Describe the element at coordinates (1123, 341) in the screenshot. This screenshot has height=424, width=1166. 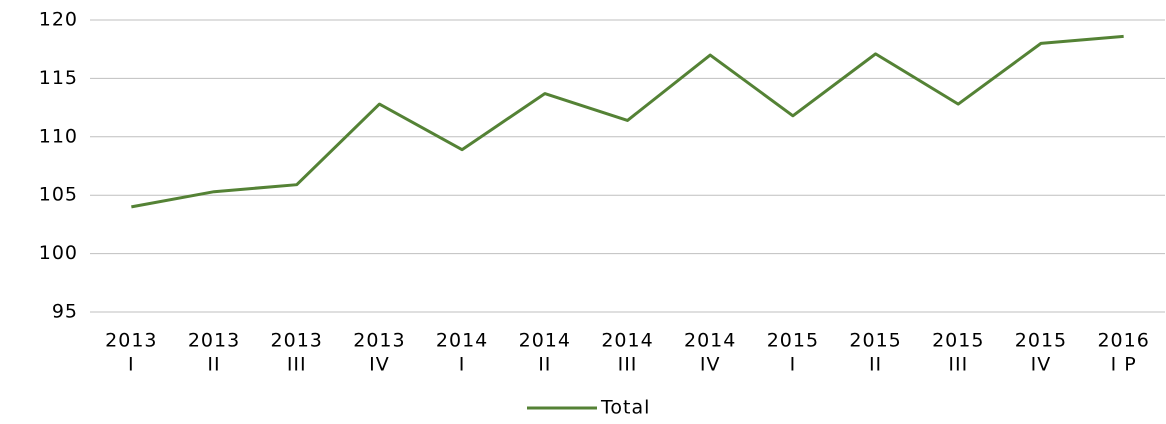
I see `x-tick-label: 2016` at that location.